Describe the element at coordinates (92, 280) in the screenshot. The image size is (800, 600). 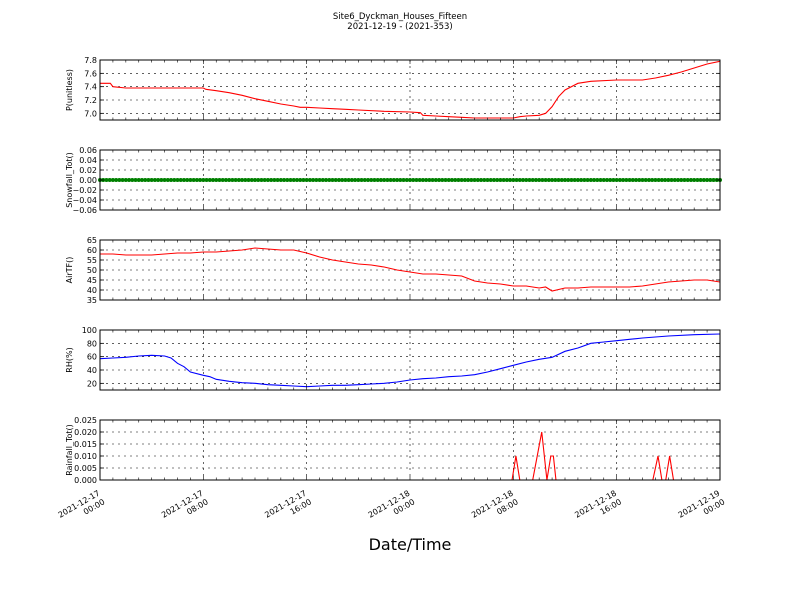
I see `y-tick-label: 45` at that location.